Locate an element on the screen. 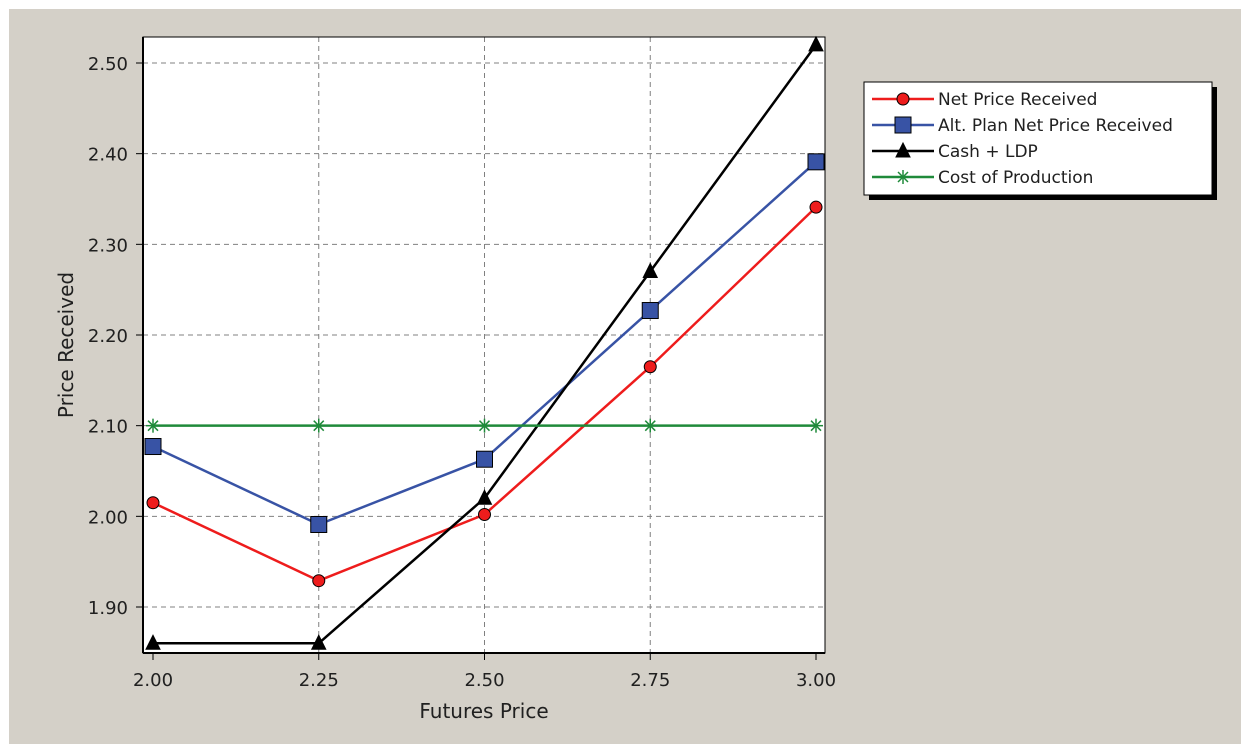  y-tick-label: 2.30 is located at coordinates (108, 245).